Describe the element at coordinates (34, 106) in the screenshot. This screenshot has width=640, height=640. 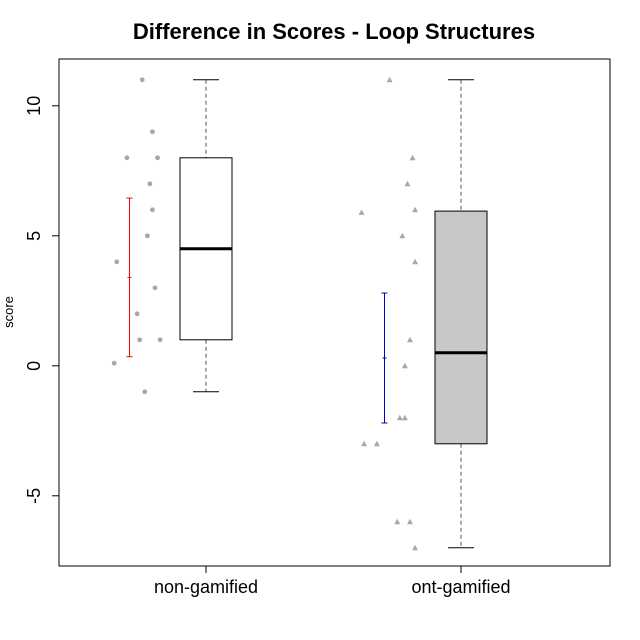
I see `y-tick-label: 10` at that location.